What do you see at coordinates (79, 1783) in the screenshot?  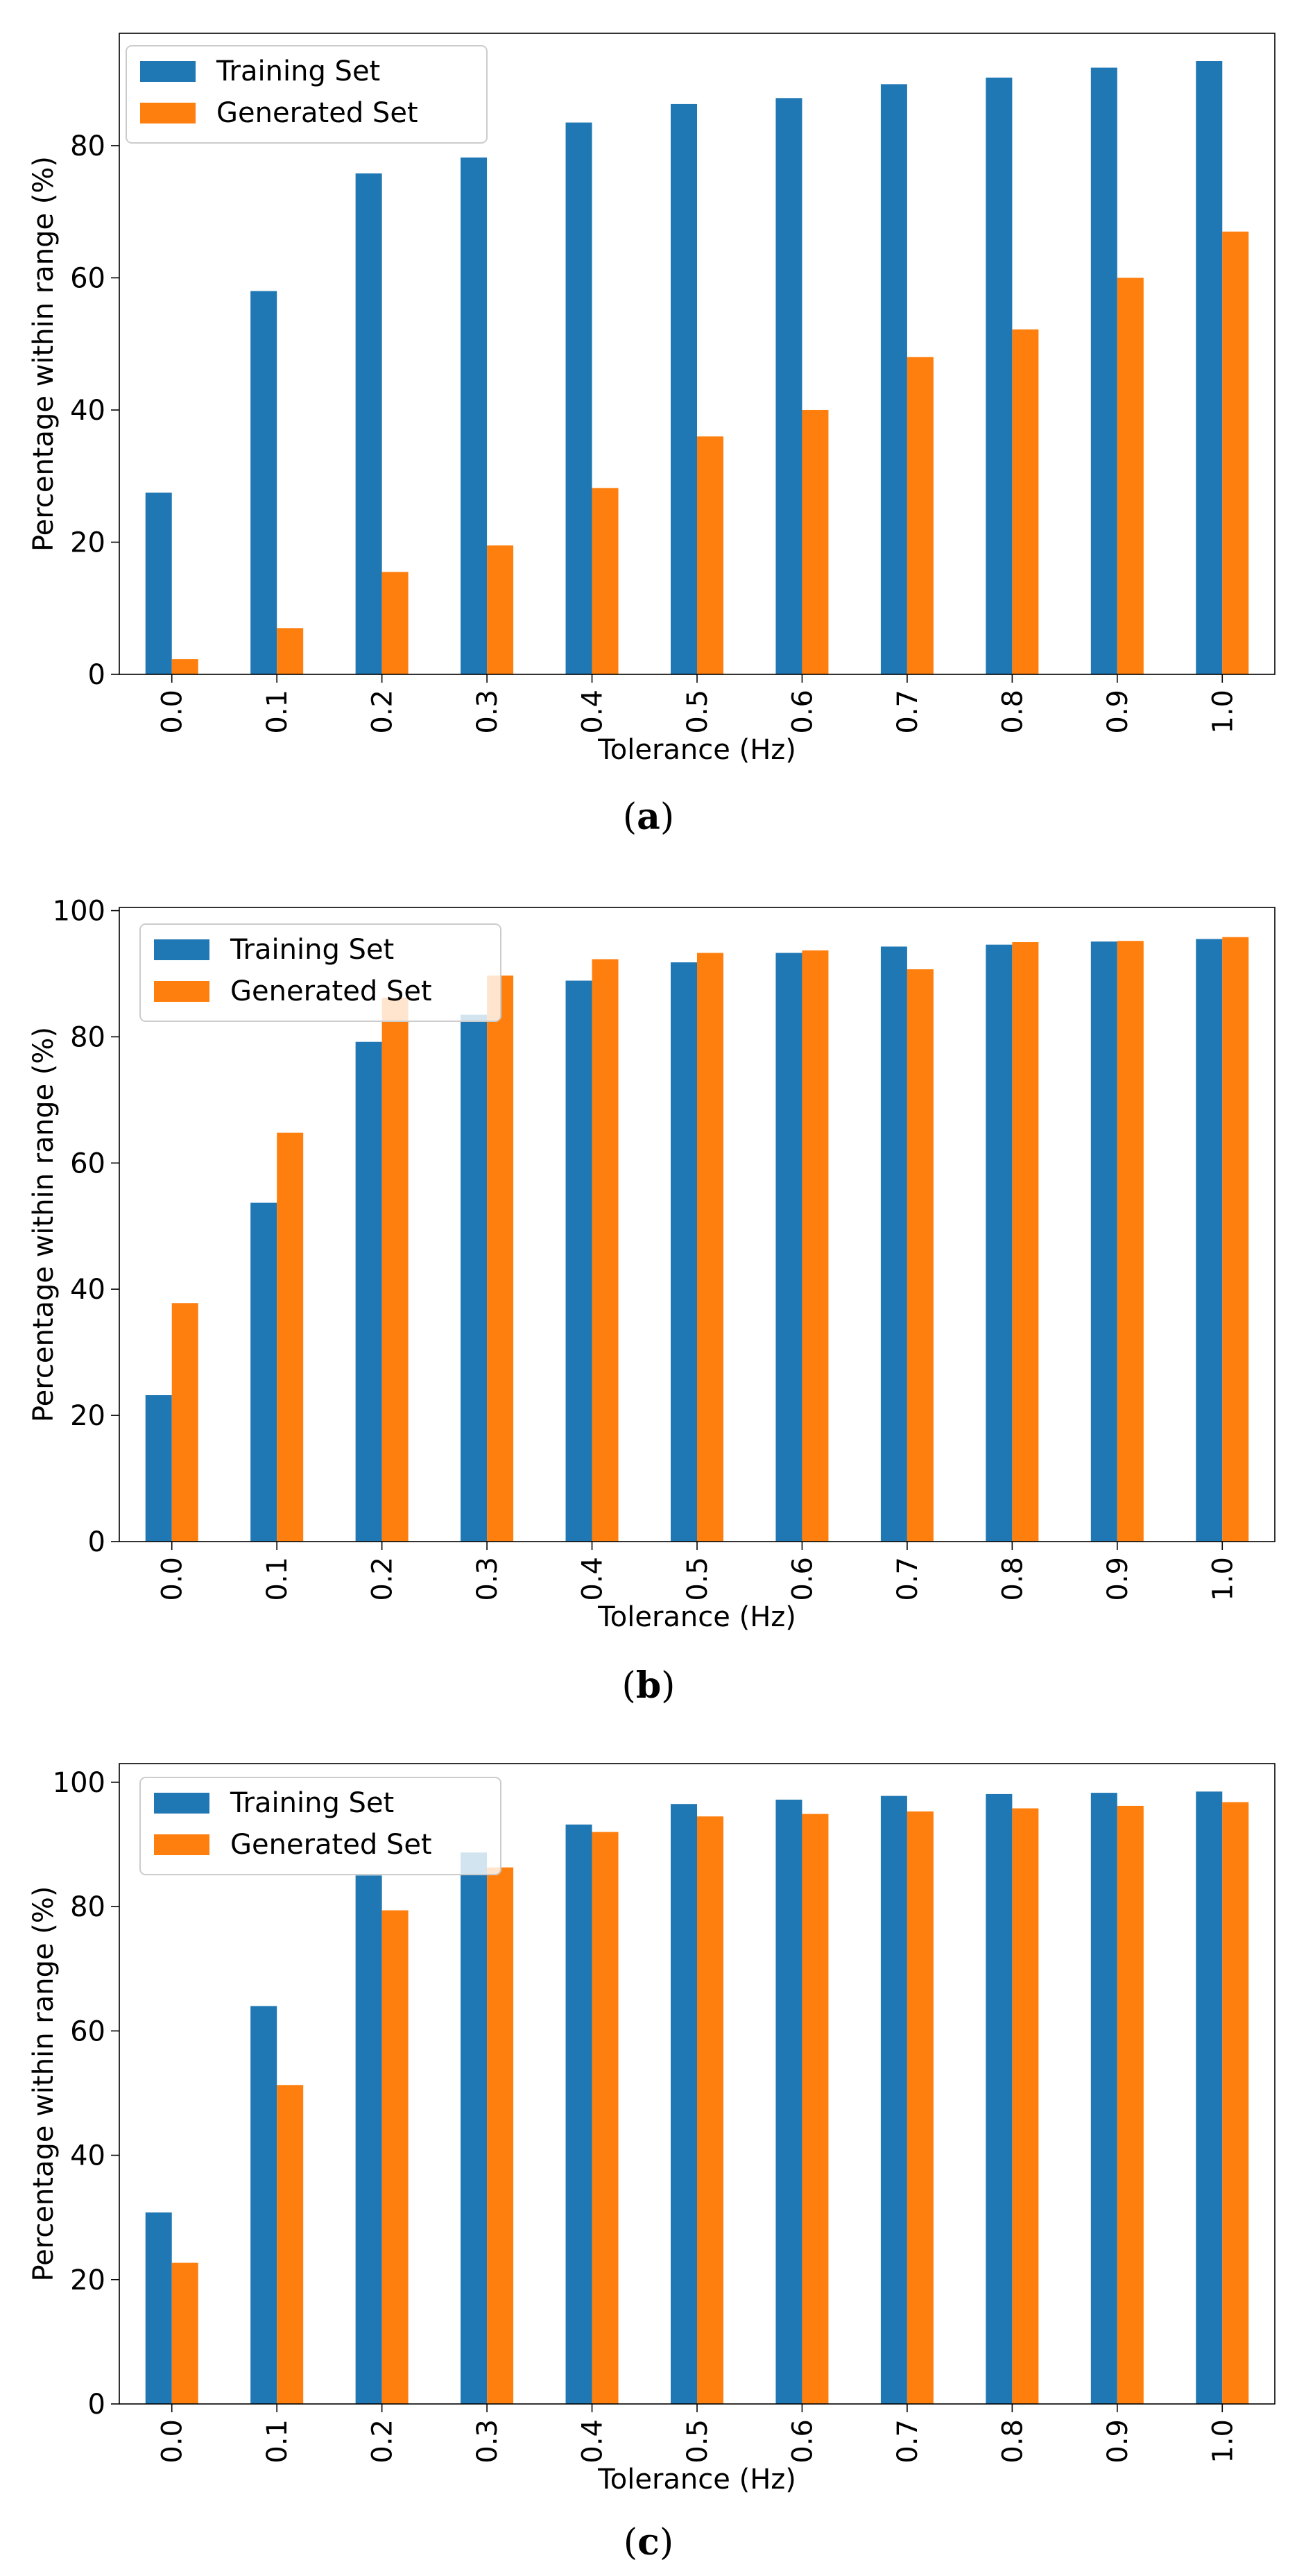 I see `chart-c-ytick-label-100: 100` at bounding box center [79, 1783].